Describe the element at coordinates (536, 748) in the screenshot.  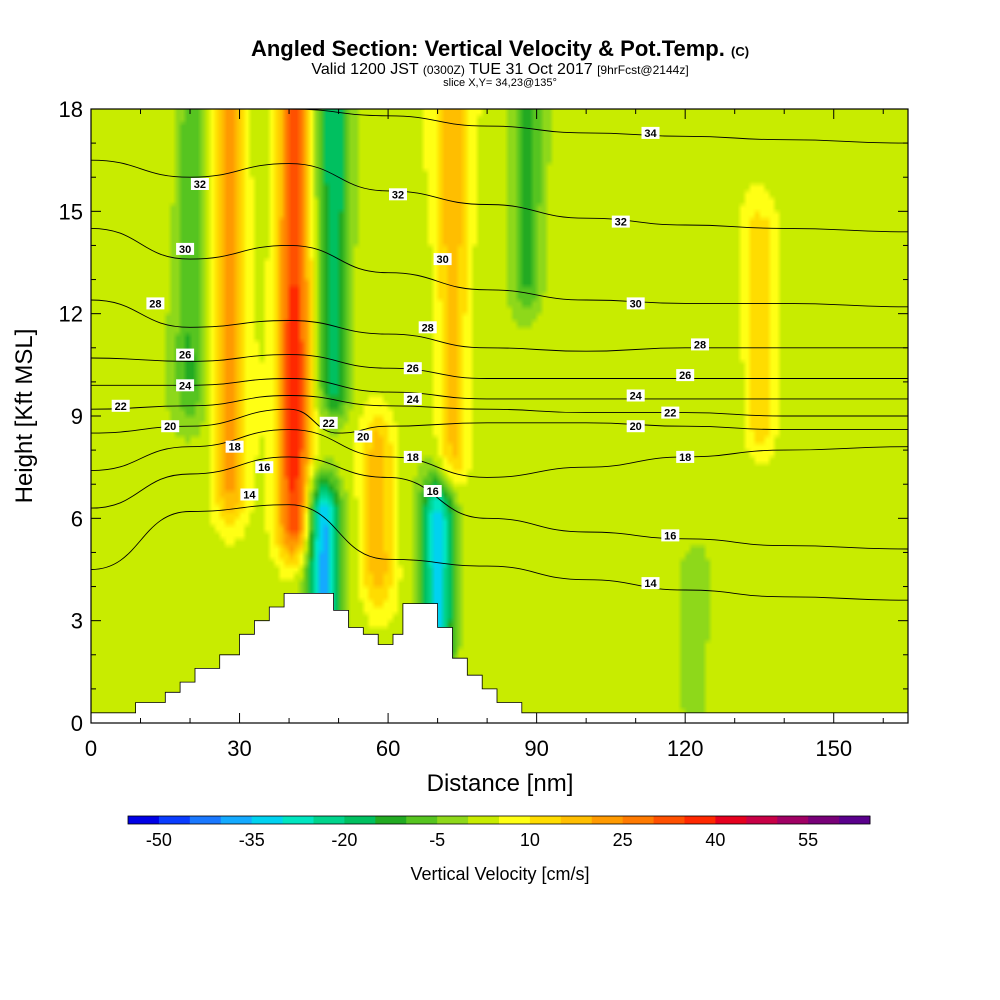
I see `x-tick-label: 90` at that location.